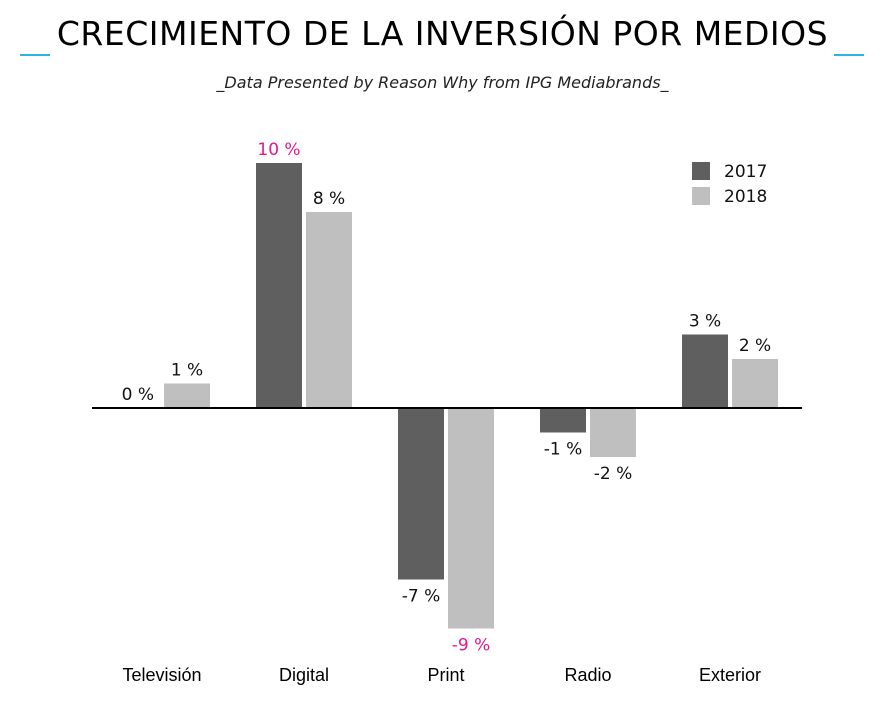 This screenshot has height=720, width=885. I want to click on legend-label-2018: 2018, so click(745, 197).